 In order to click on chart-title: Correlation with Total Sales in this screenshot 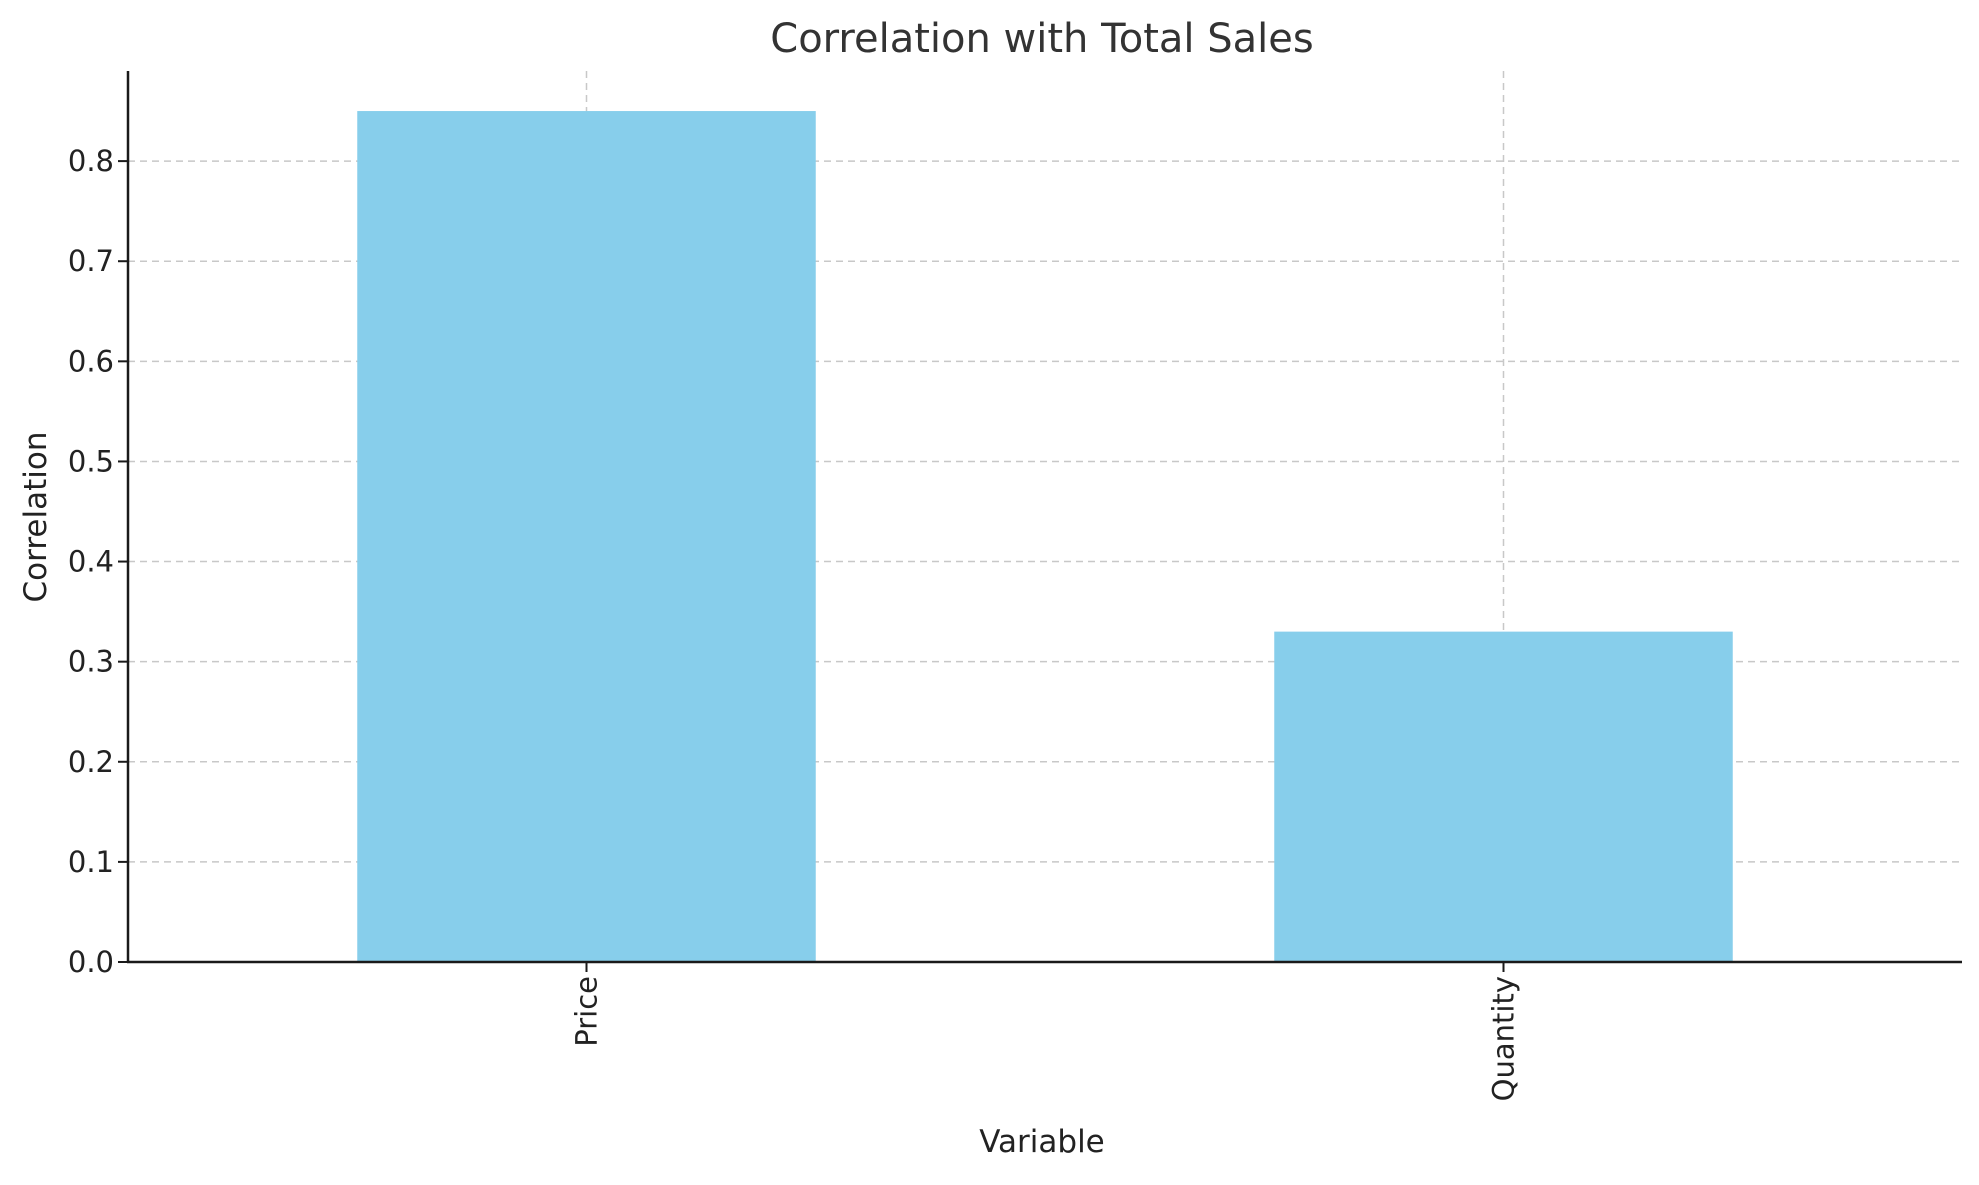, I will do `click(1041, 39)`.